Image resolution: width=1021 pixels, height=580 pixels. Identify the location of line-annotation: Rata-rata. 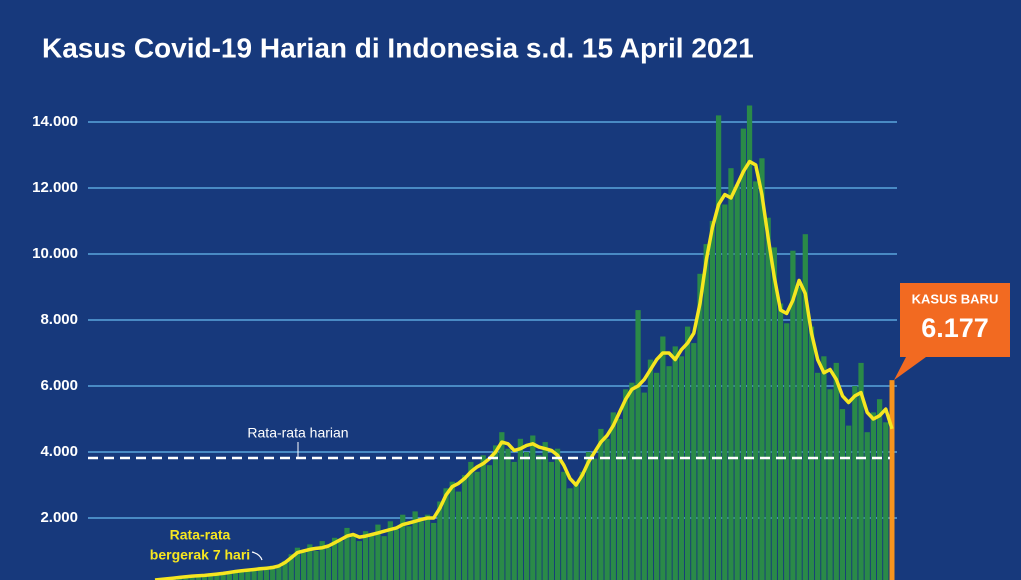
(200, 535).